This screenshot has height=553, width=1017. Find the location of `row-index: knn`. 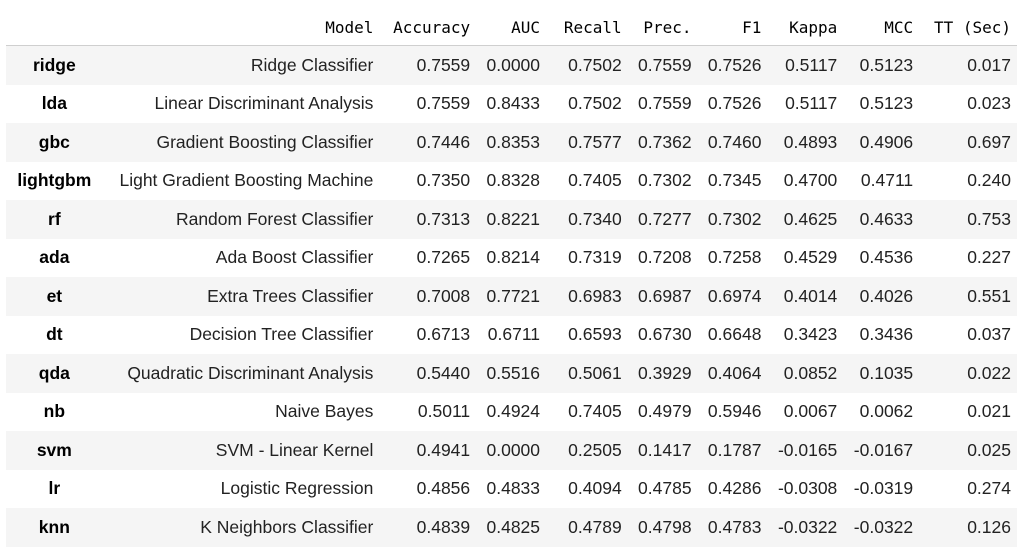

row-index: knn is located at coordinates (54, 526).